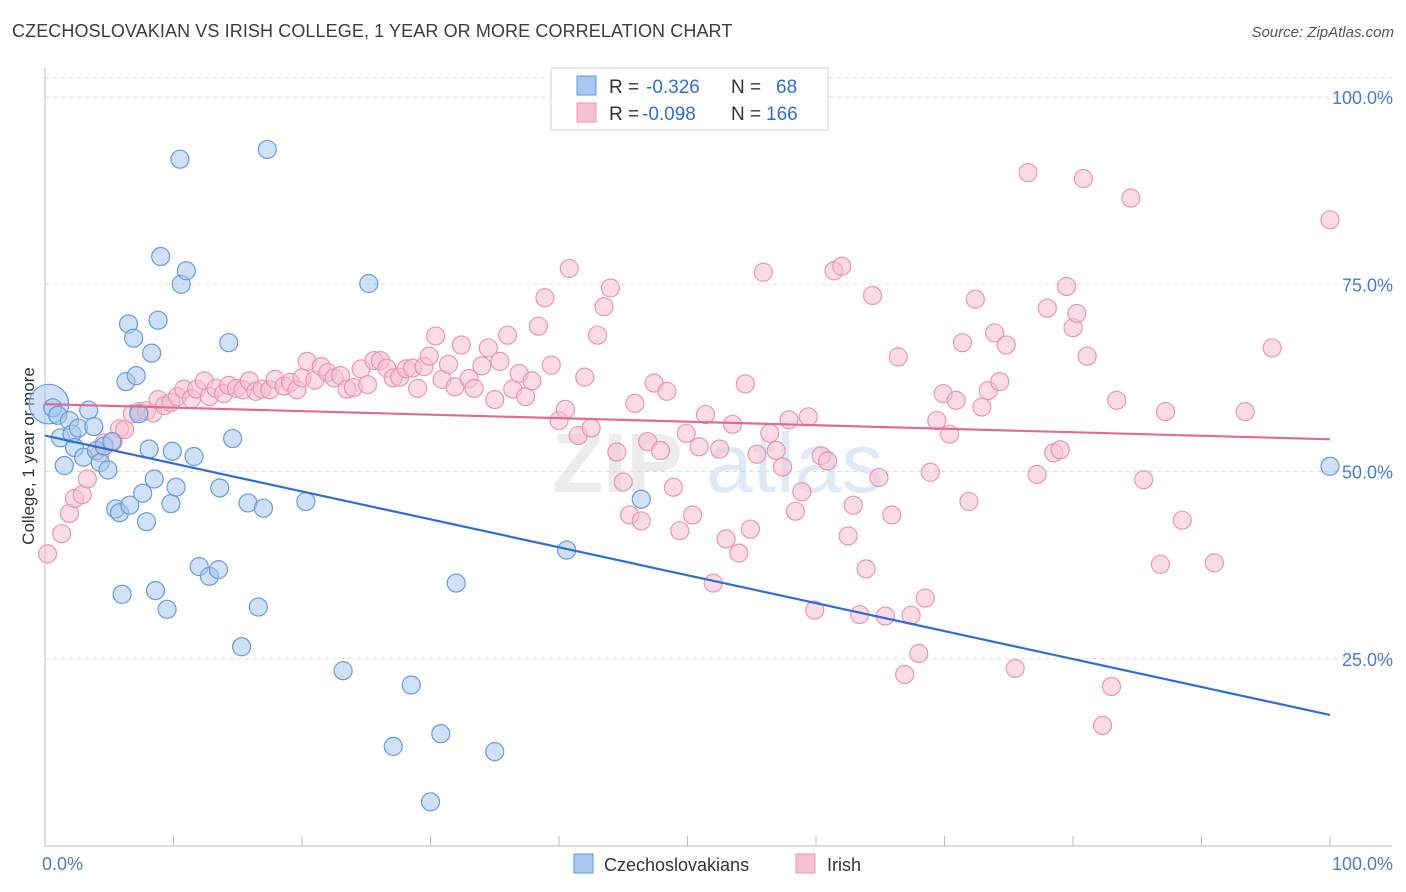 The image size is (1406, 892). I want to click on legend-swatch-pink, so click(586, 112).